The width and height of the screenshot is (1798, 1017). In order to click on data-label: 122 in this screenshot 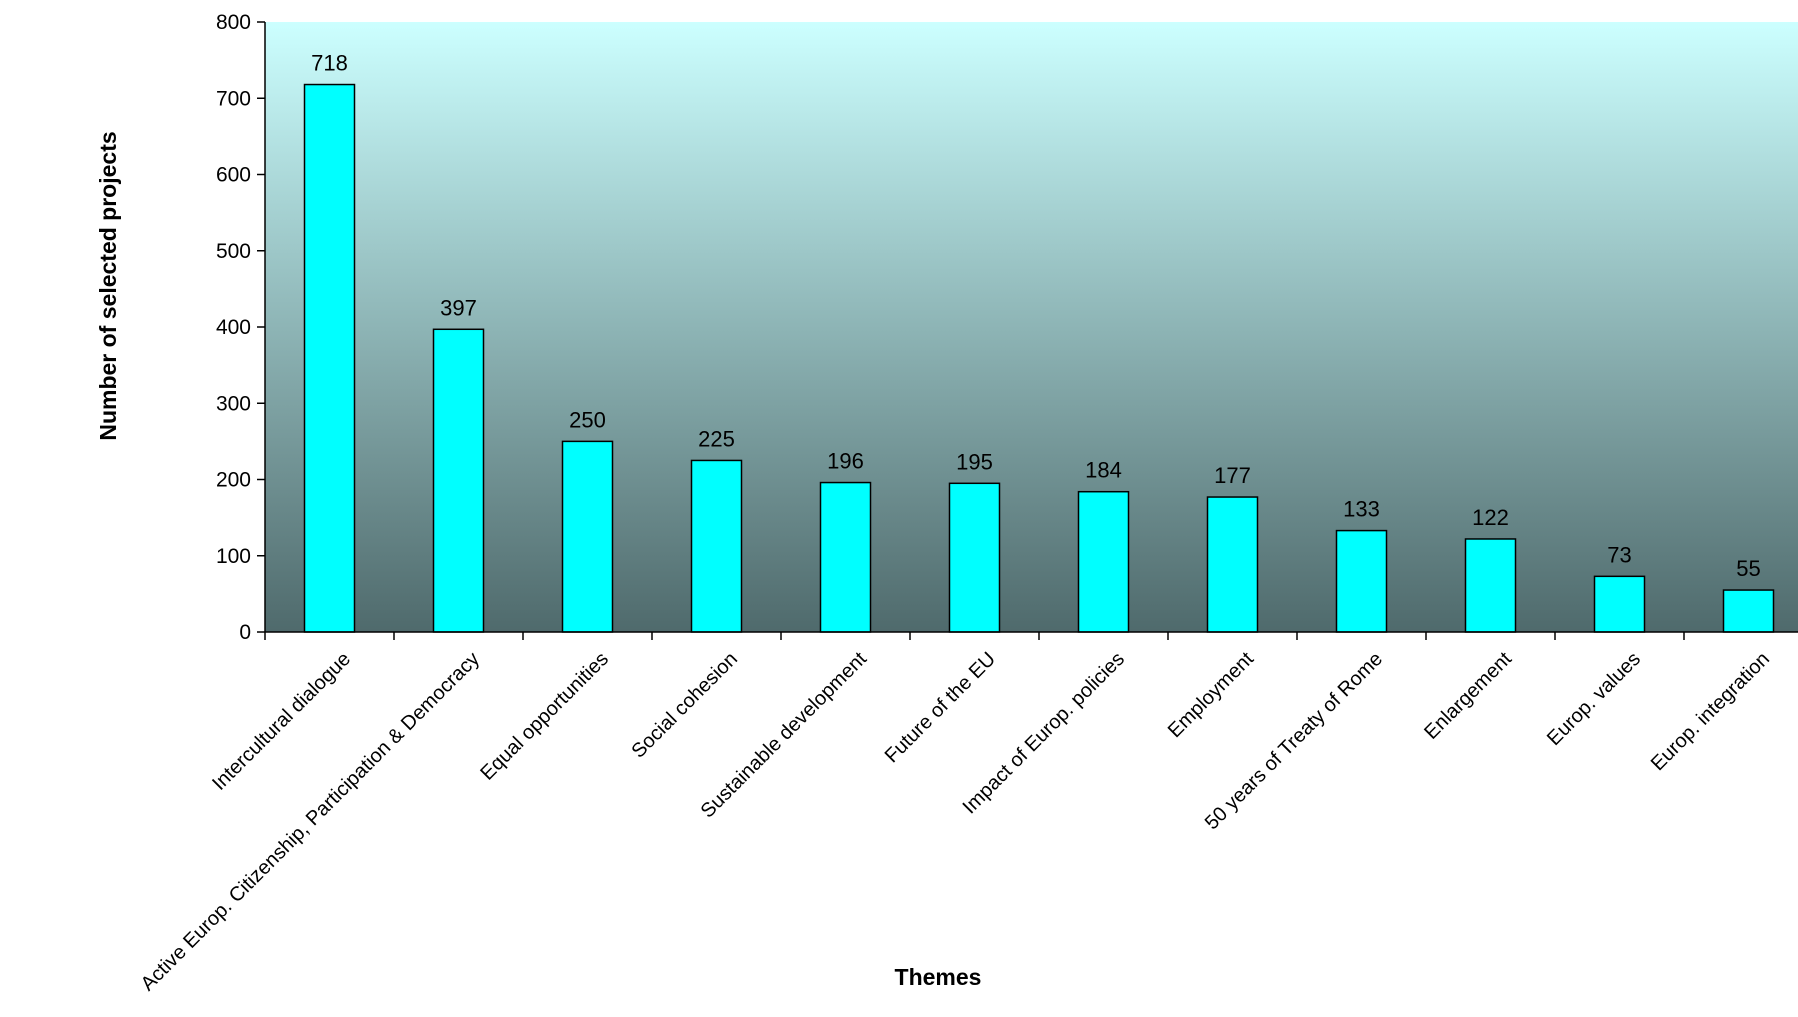, I will do `click(1490, 517)`.